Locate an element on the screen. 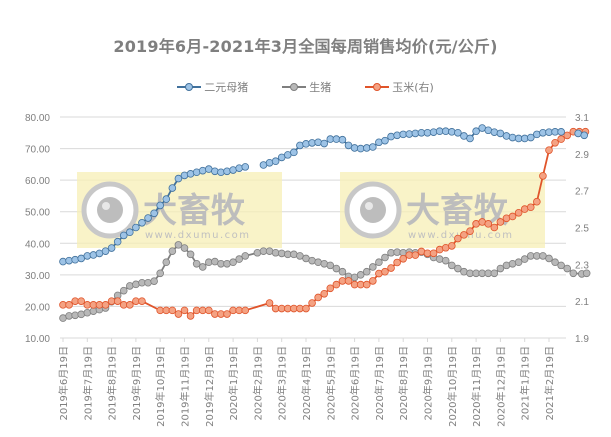  chart-legend: 二元母猪 生猪 玉米(右) is located at coordinates (305, 87).